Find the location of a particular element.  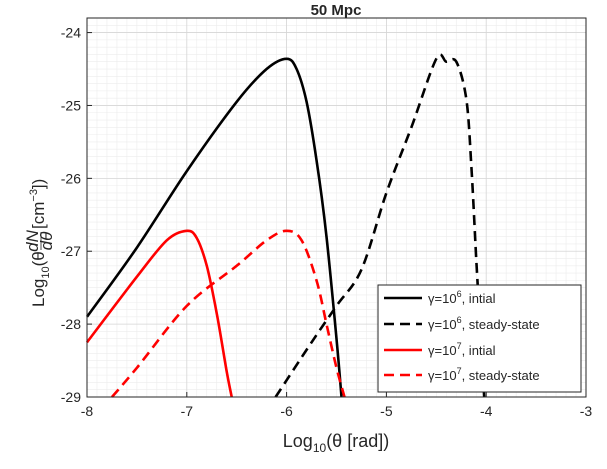

legend-entry-4: γ=107, steady-state is located at coordinates (484, 374).